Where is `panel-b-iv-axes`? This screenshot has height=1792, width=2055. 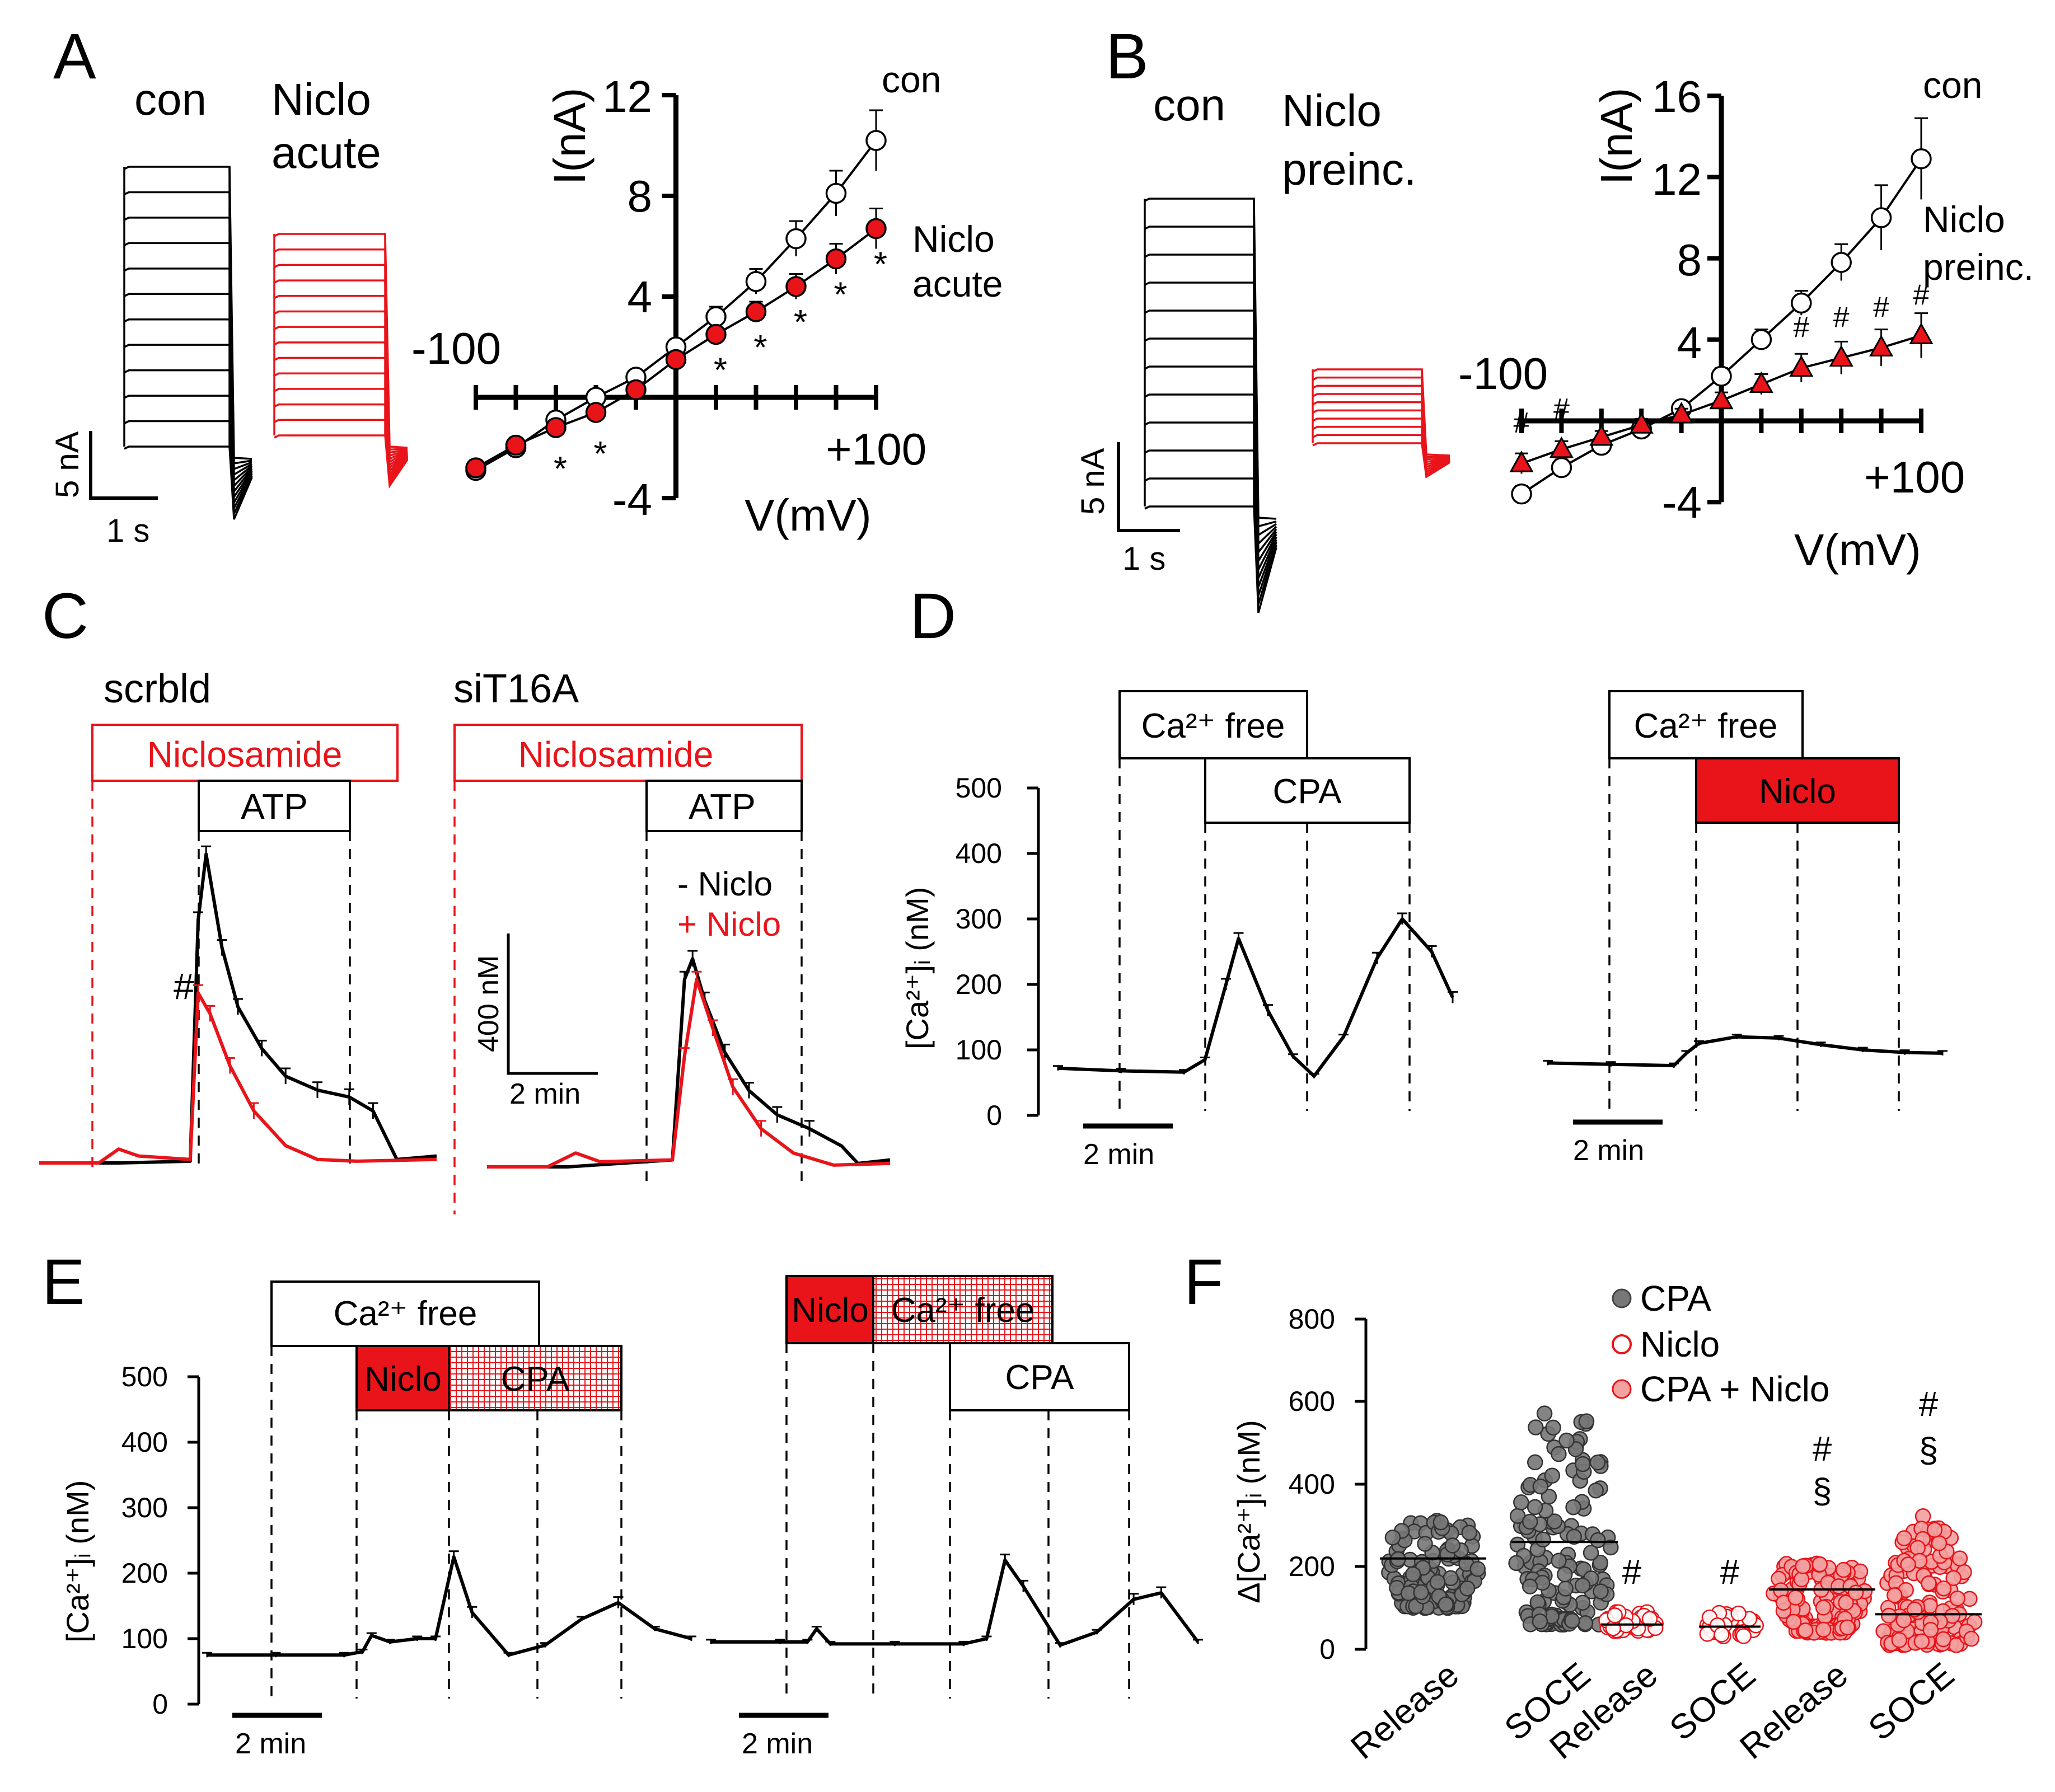
panel-b-iv-axes is located at coordinates (1721, 299).